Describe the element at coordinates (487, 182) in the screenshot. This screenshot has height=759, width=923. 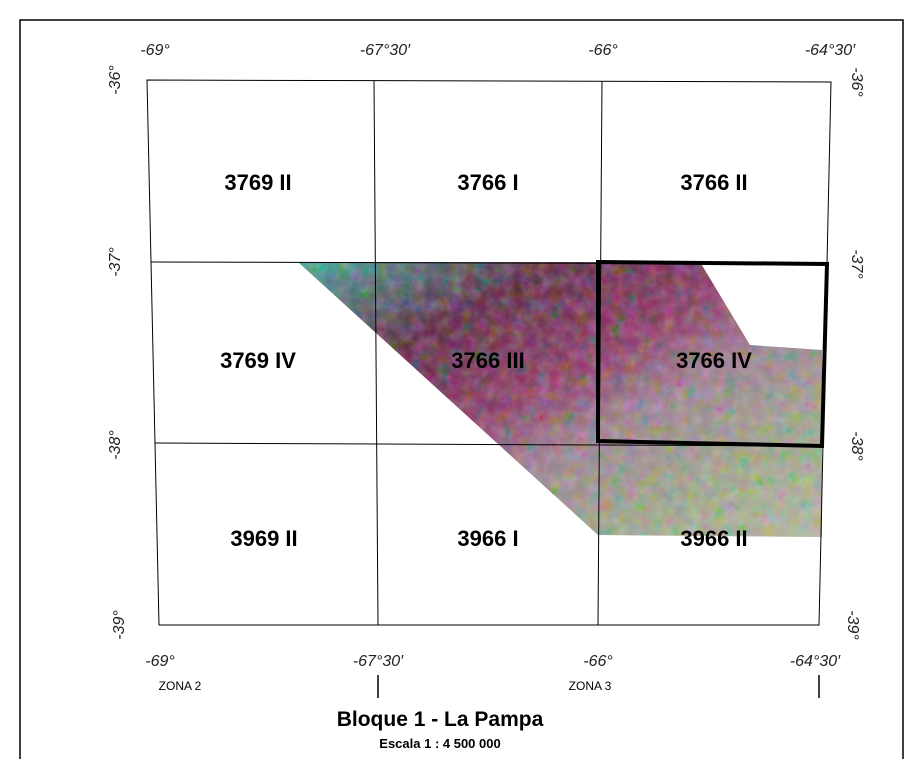
I see `sheet-label: 3766 I` at that location.